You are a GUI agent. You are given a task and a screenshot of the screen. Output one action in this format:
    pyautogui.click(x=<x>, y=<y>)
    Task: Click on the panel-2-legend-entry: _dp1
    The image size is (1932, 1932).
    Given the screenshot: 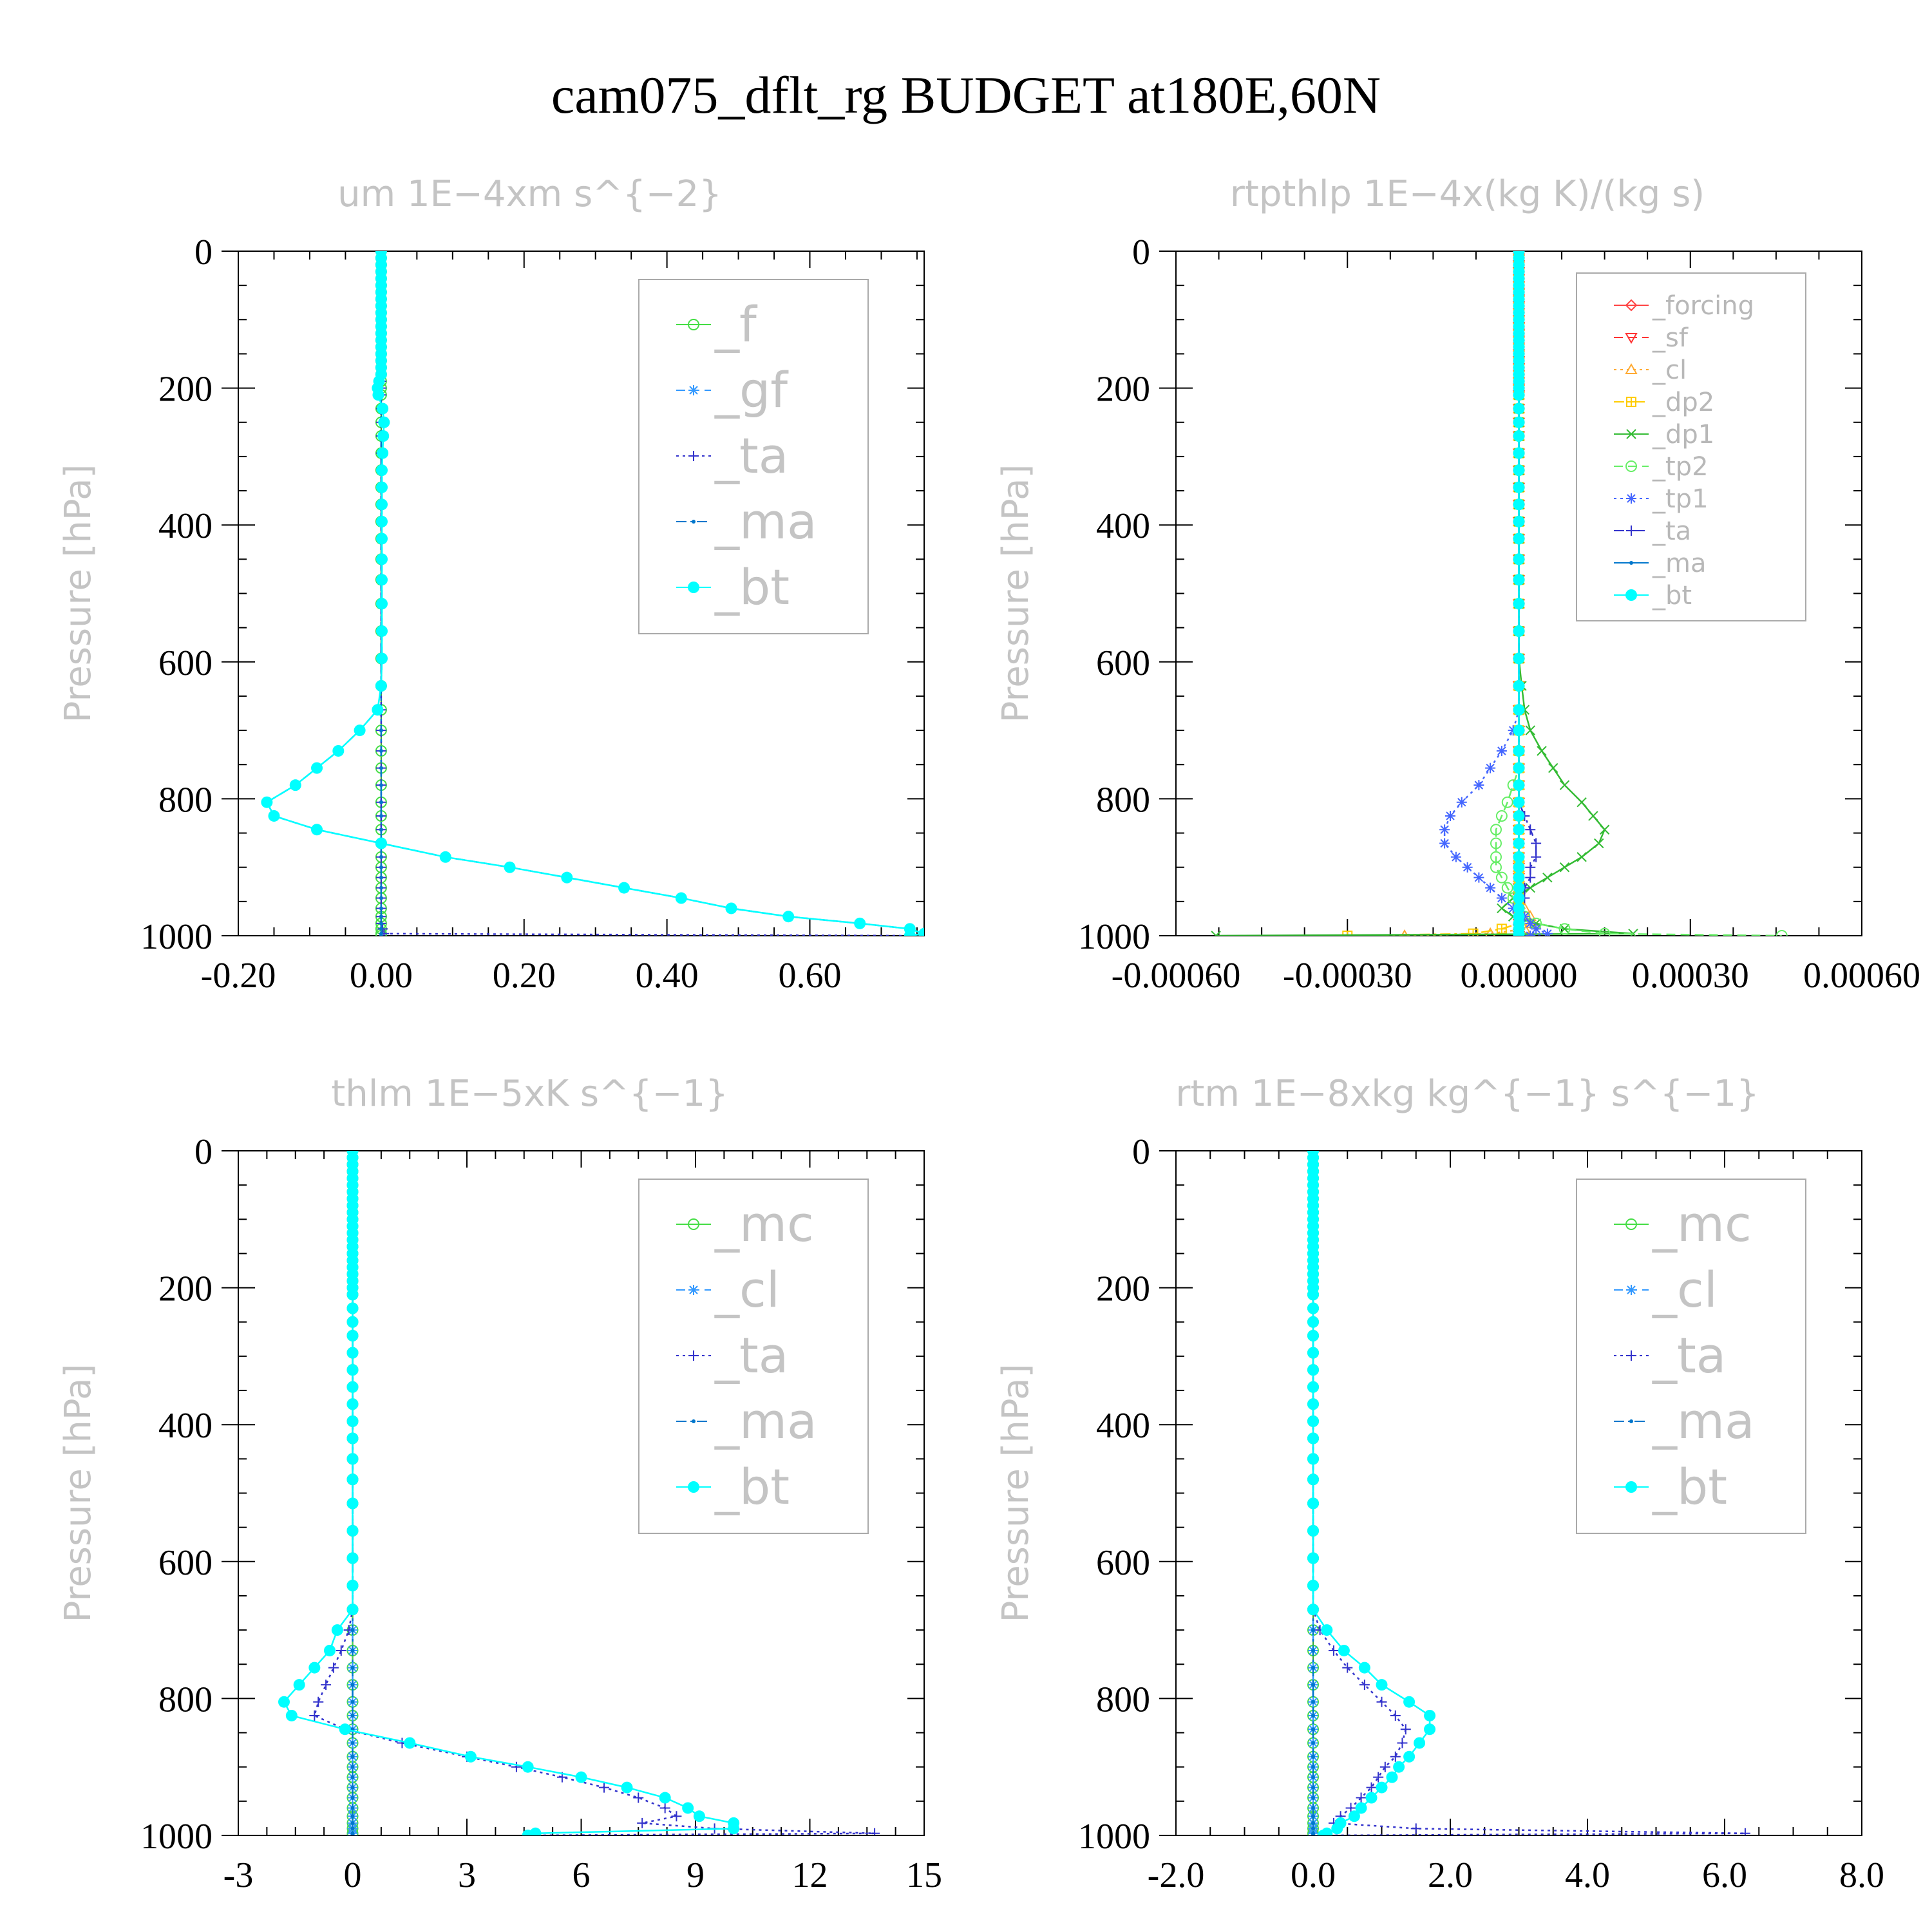 What is the action you would take?
    pyautogui.click(x=1664, y=435)
    